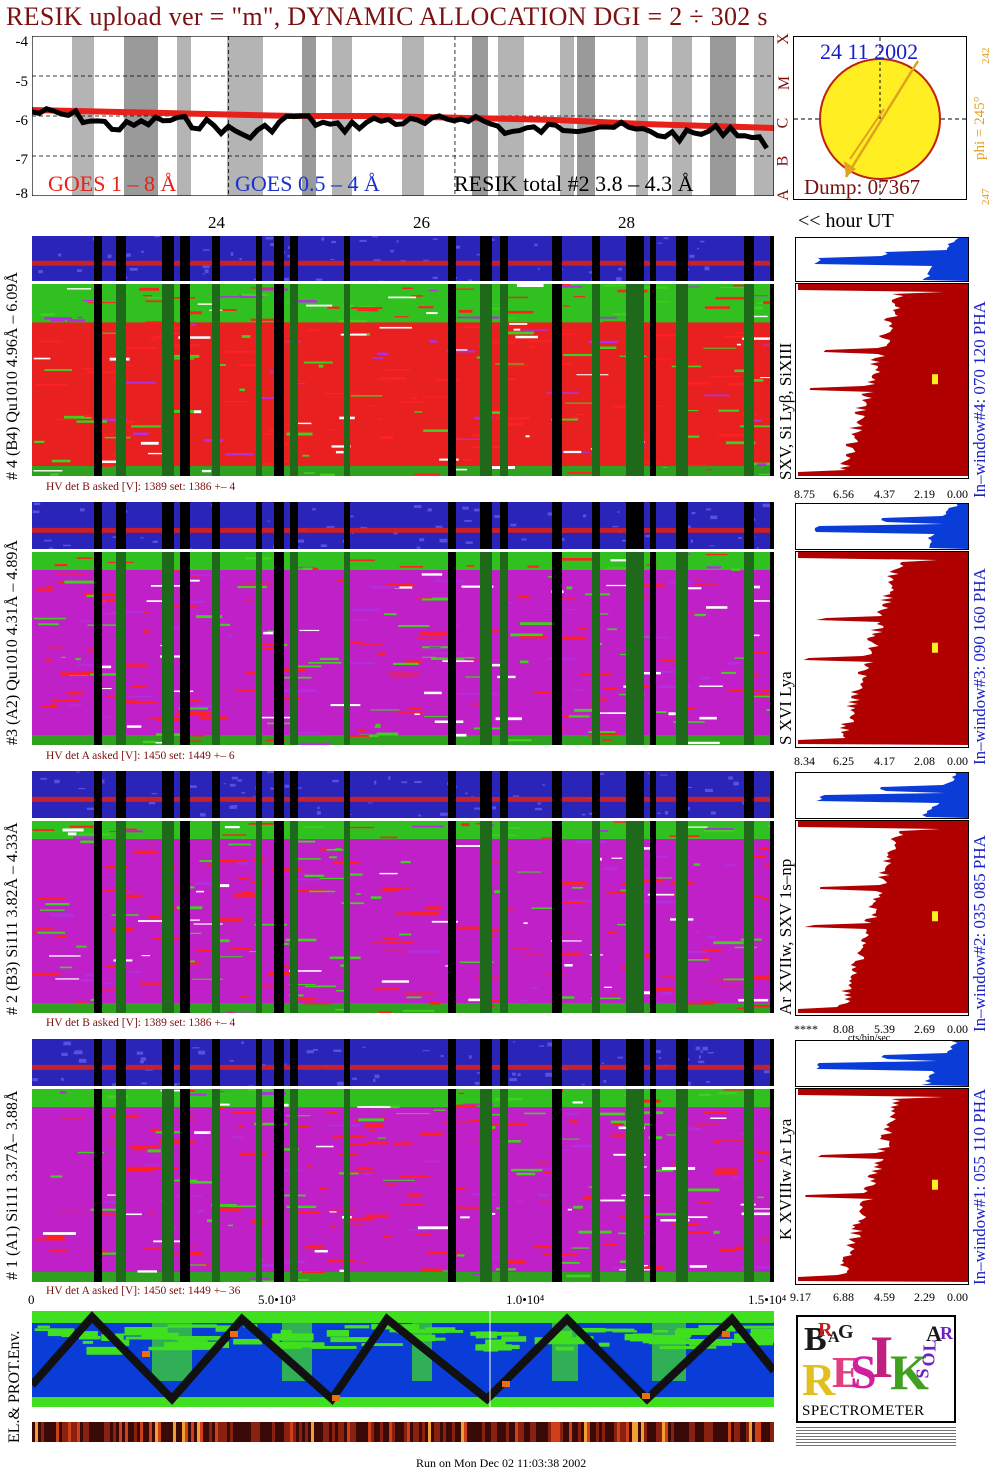  Describe the element at coordinates (22, 194) in the screenshot. I see `ytick-label: -8` at that location.